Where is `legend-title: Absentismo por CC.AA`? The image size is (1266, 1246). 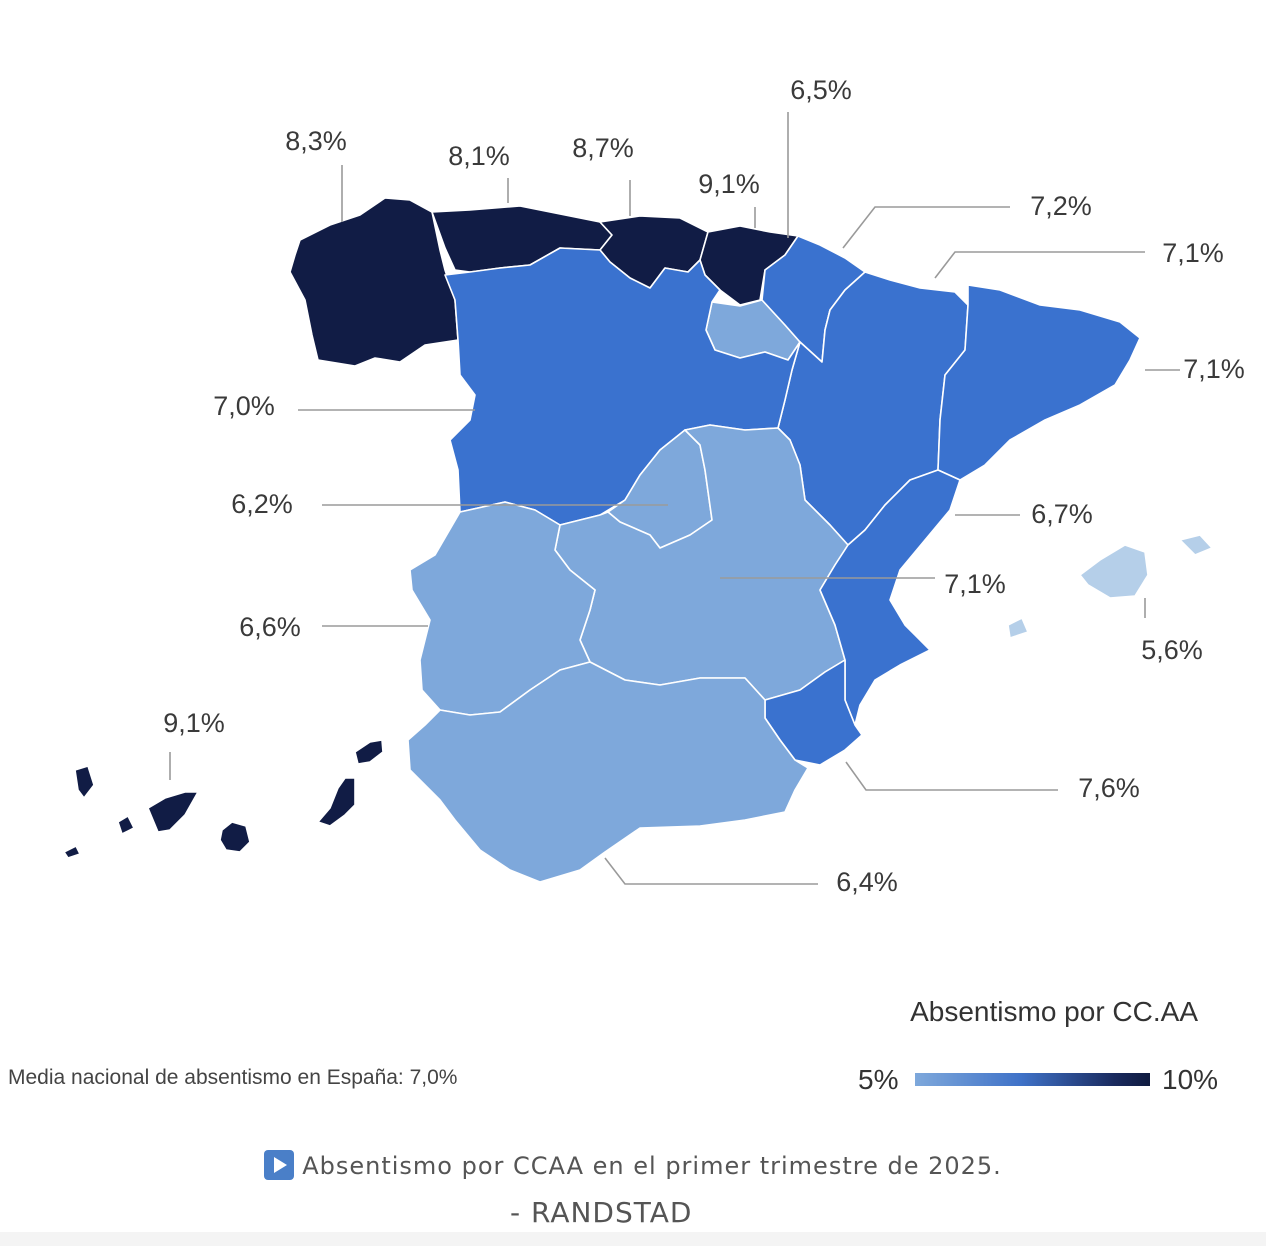 legend-title: Absentismo por CC.AA is located at coordinates (1054, 1011).